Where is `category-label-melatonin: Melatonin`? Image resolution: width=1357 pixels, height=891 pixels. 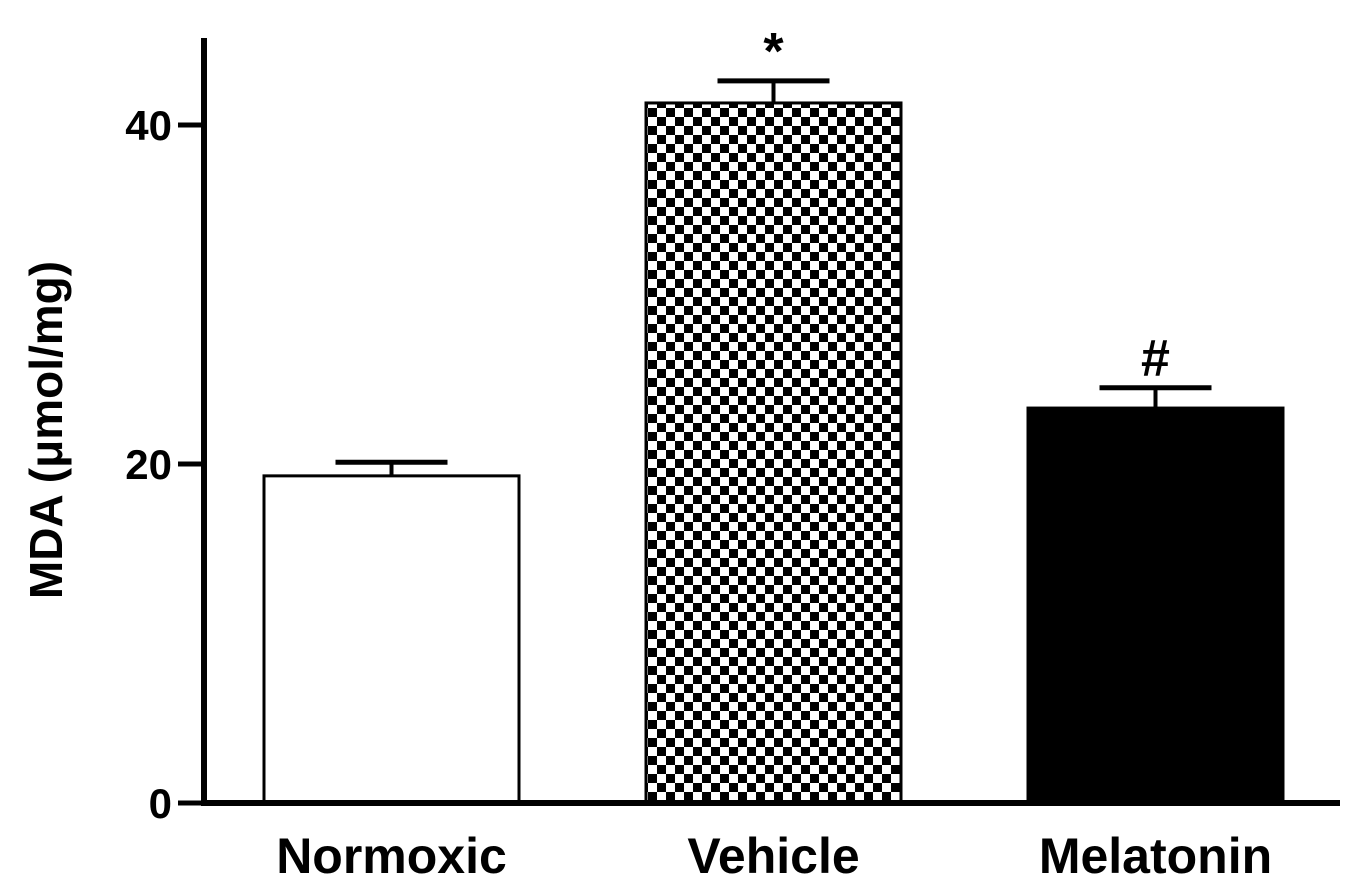
category-label-melatonin: Melatonin is located at coordinates (1155, 856).